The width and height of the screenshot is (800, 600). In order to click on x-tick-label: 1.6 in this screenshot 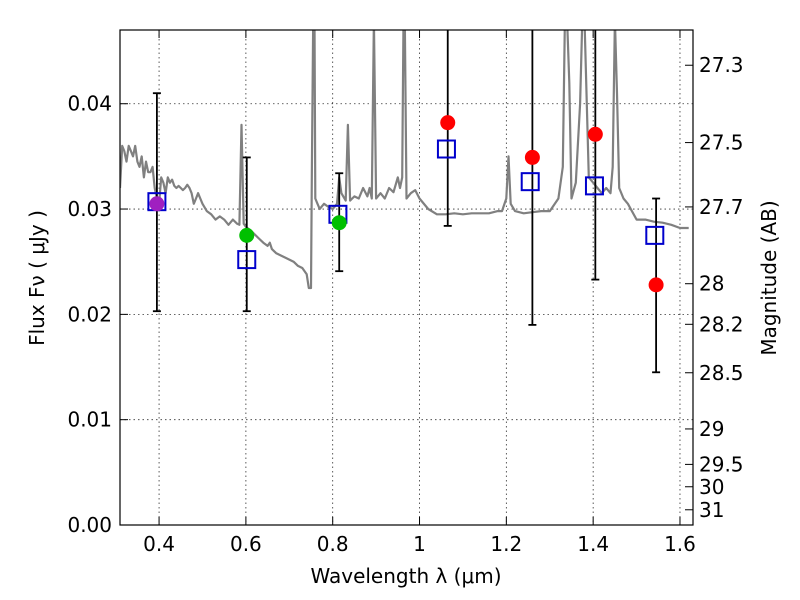, I will do `click(680, 544)`.